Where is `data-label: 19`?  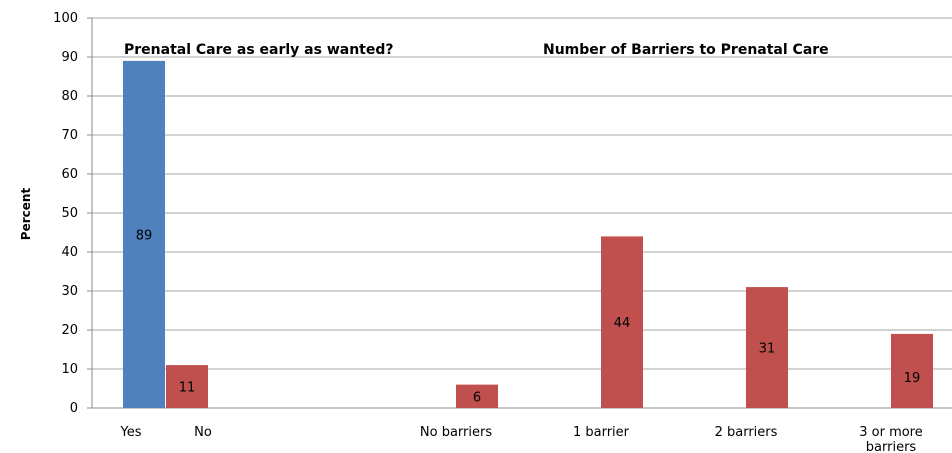 data-label: 19 is located at coordinates (912, 378).